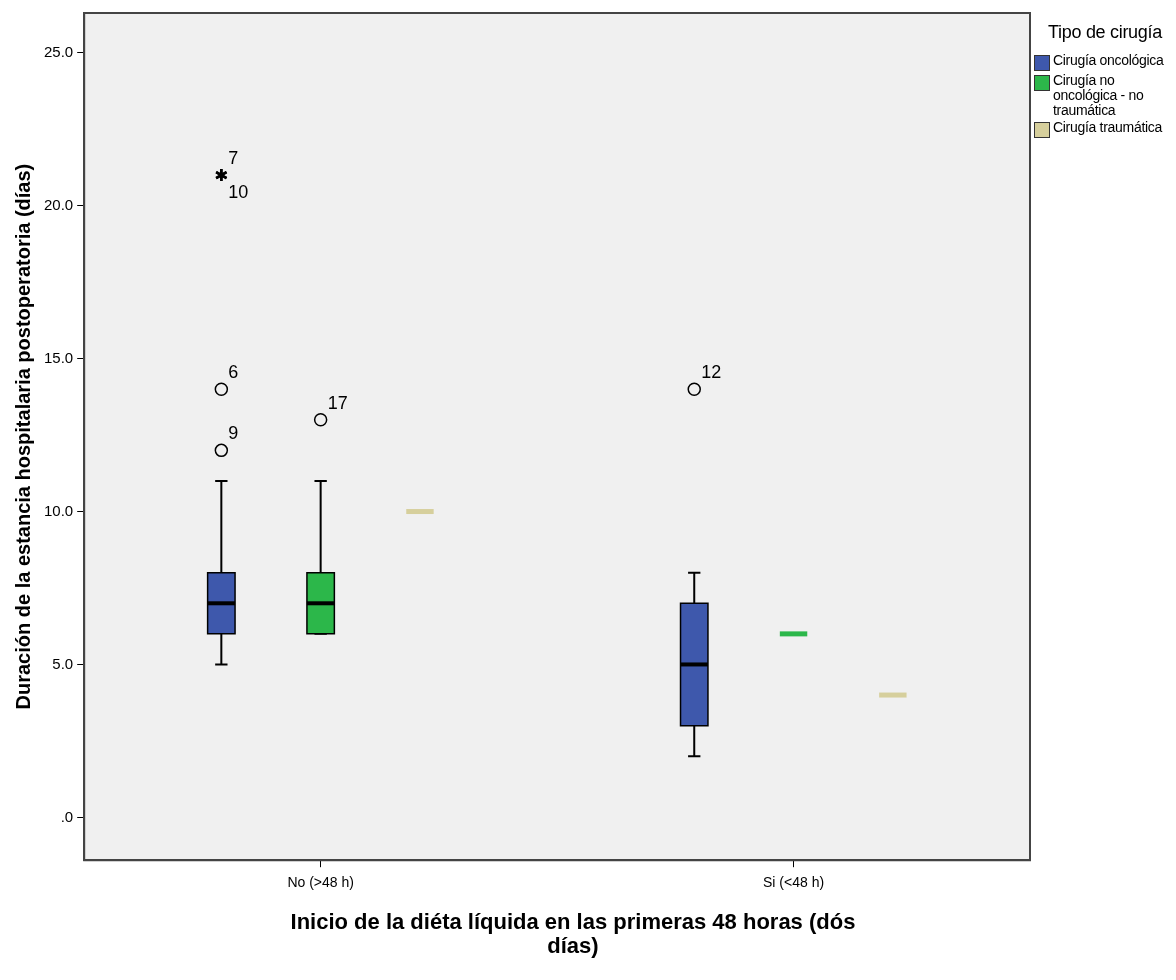 The height and width of the screenshot is (980, 1176). I want to click on legend-label: Cirugía traumática, so click(1107, 127).